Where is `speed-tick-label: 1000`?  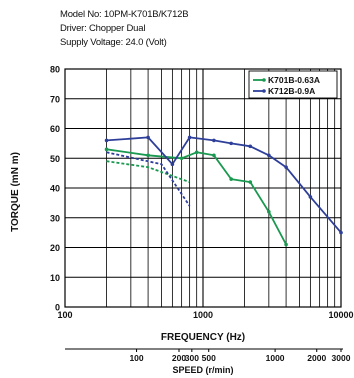
speed-tick-label: 1000 is located at coordinates (275, 358).